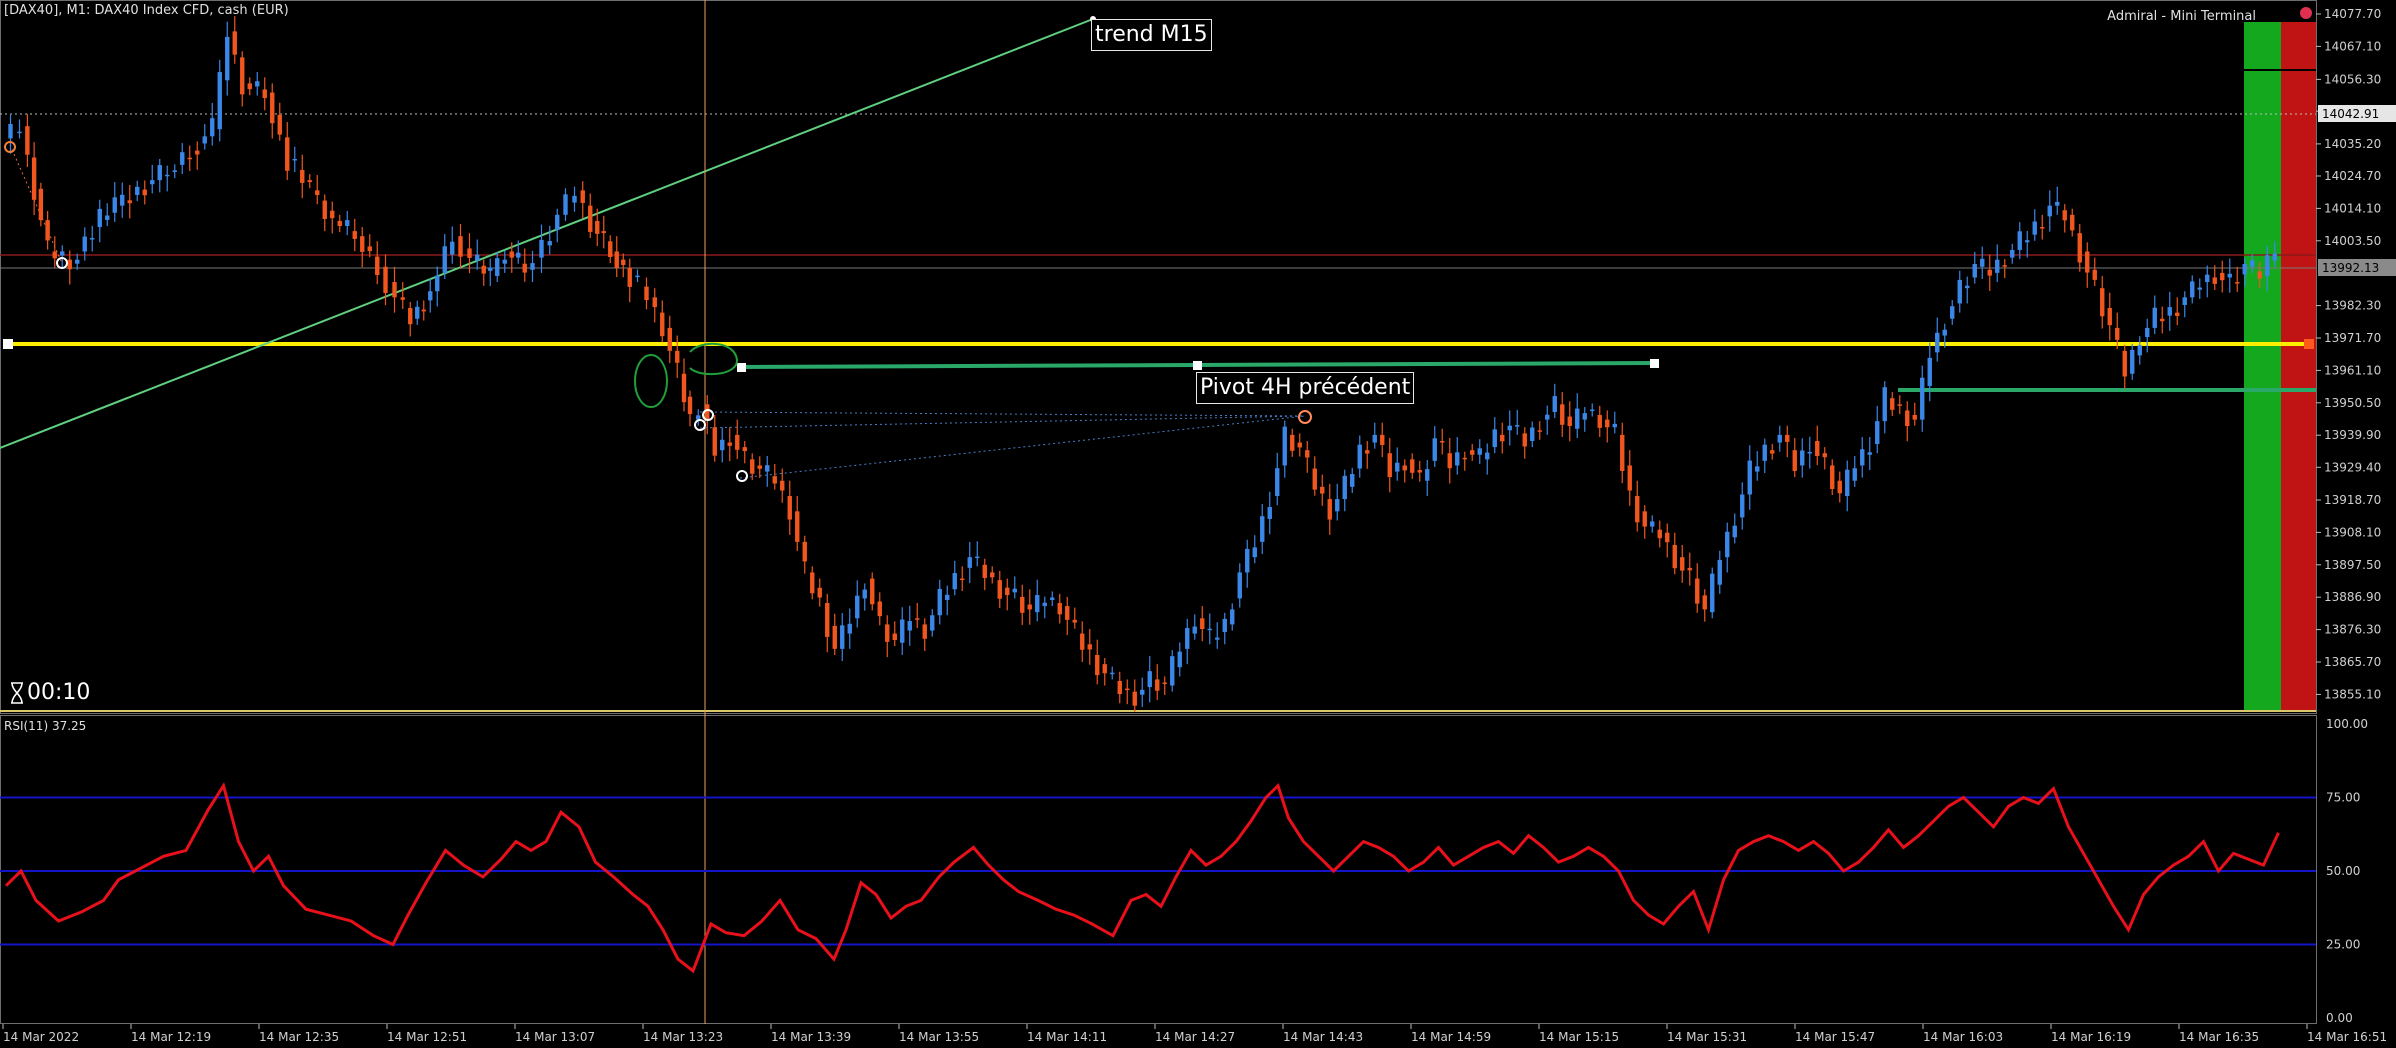  What do you see at coordinates (1654, 363) in the screenshot?
I see `pivot-handle-right` at bounding box center [1654, 363].